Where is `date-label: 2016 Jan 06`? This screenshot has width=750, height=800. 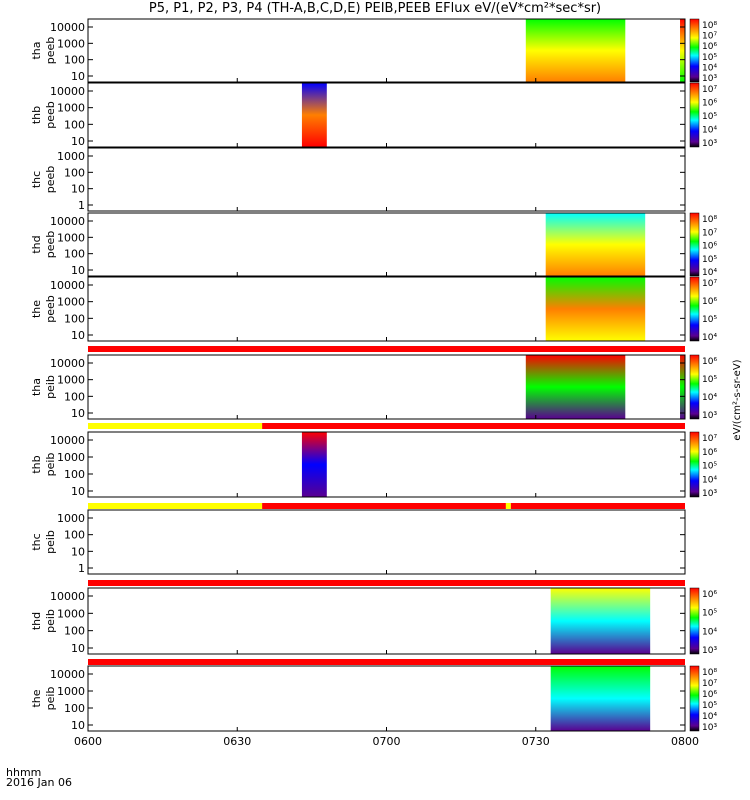 date-label: 2016 Jan 06 is located at coordinates (39, 782).